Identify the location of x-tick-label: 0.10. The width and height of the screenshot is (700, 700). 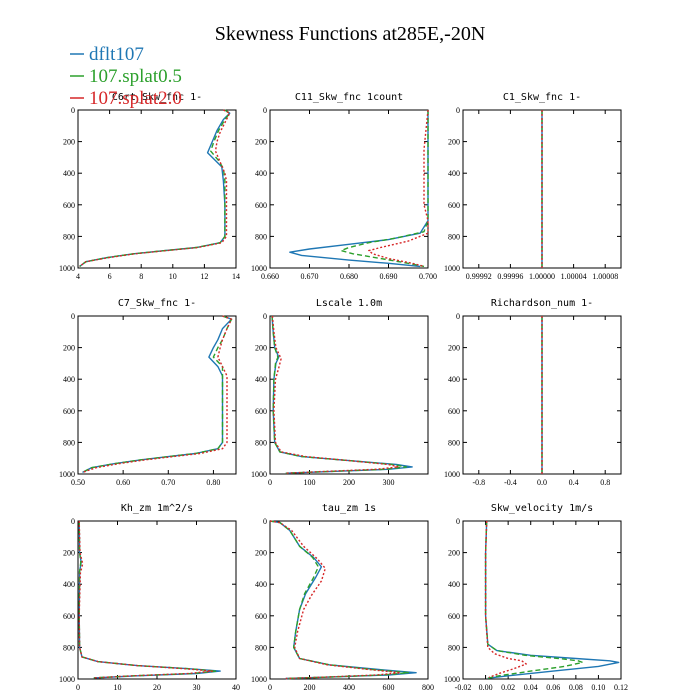
(598, 687).